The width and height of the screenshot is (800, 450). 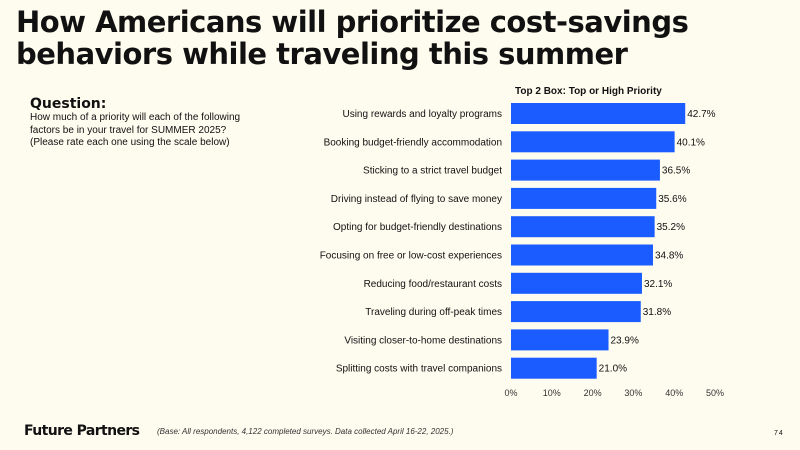 What do you see at coordinates (593, 393) in the screenshot?
I see `x-tick-label: 20%` at bounding box center [593, 393].